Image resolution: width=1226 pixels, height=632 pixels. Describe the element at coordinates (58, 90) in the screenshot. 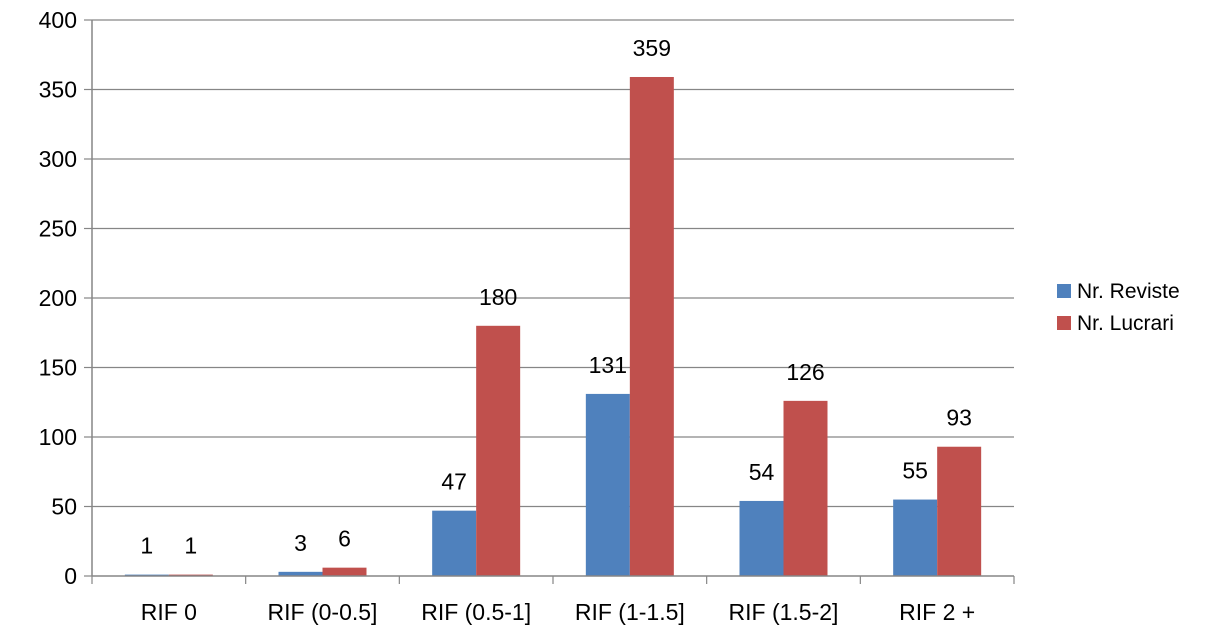

I see `y-tick-label: 350` at that location.